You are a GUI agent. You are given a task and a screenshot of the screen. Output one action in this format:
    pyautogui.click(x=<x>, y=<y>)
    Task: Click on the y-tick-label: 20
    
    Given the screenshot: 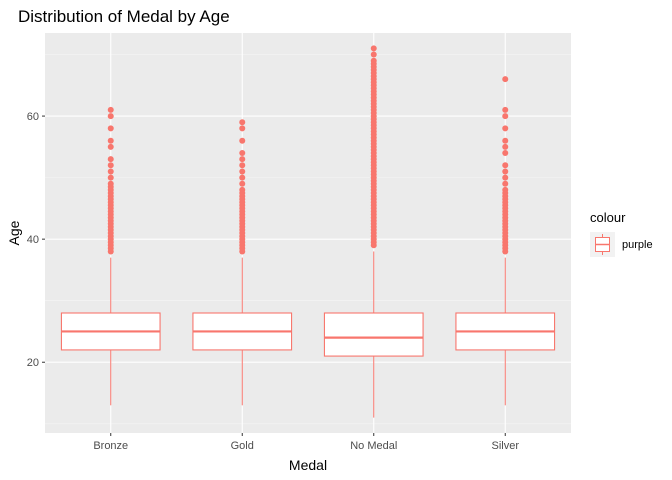 What is the action you would take?
    pyautogui.click(x=33, y=363)
    